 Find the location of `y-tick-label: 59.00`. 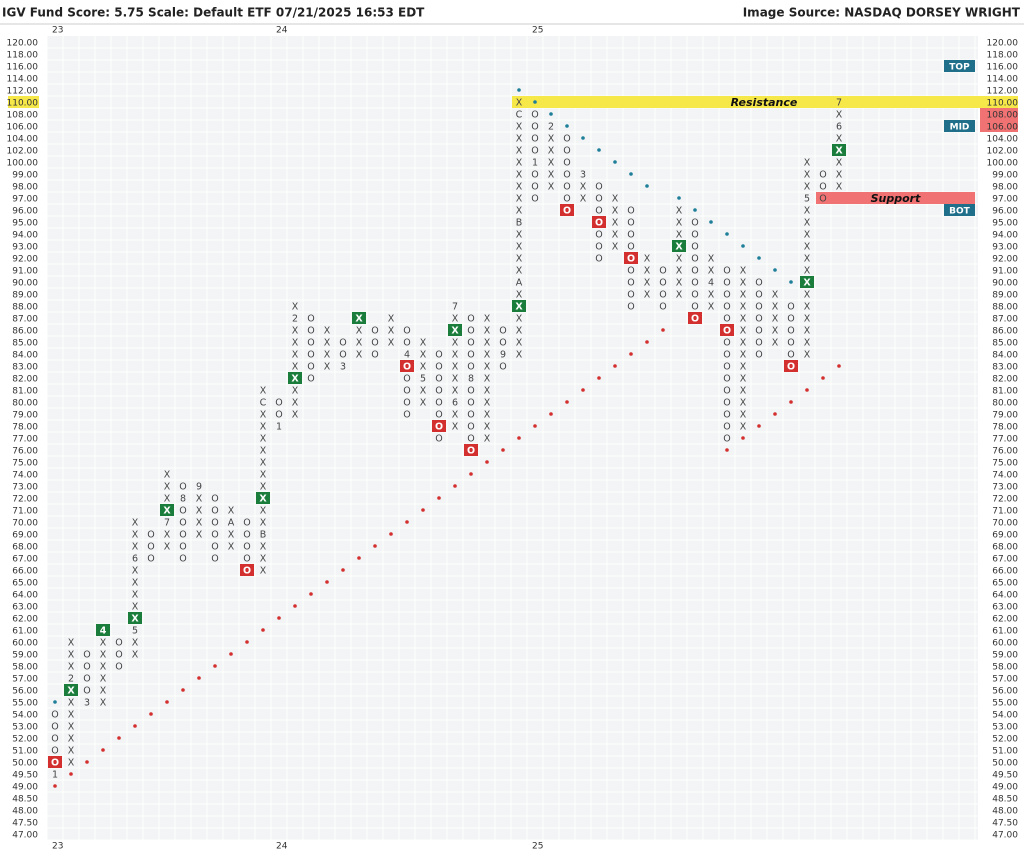

y-tick-label: 59.00 is located at coordinates (1005, 656).